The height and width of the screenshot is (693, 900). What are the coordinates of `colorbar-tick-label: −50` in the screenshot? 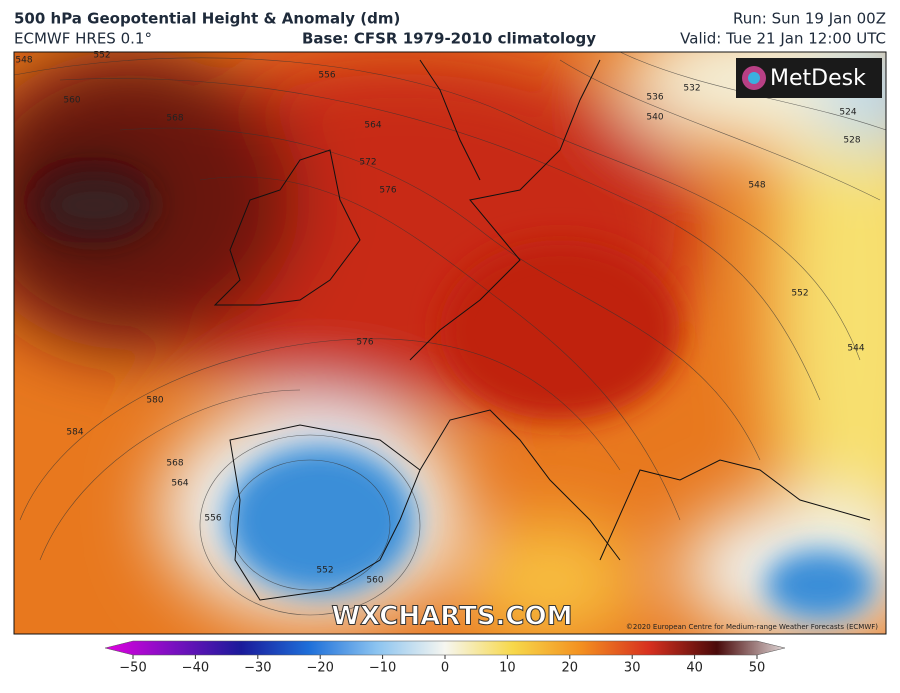 It's located at (132, 668).